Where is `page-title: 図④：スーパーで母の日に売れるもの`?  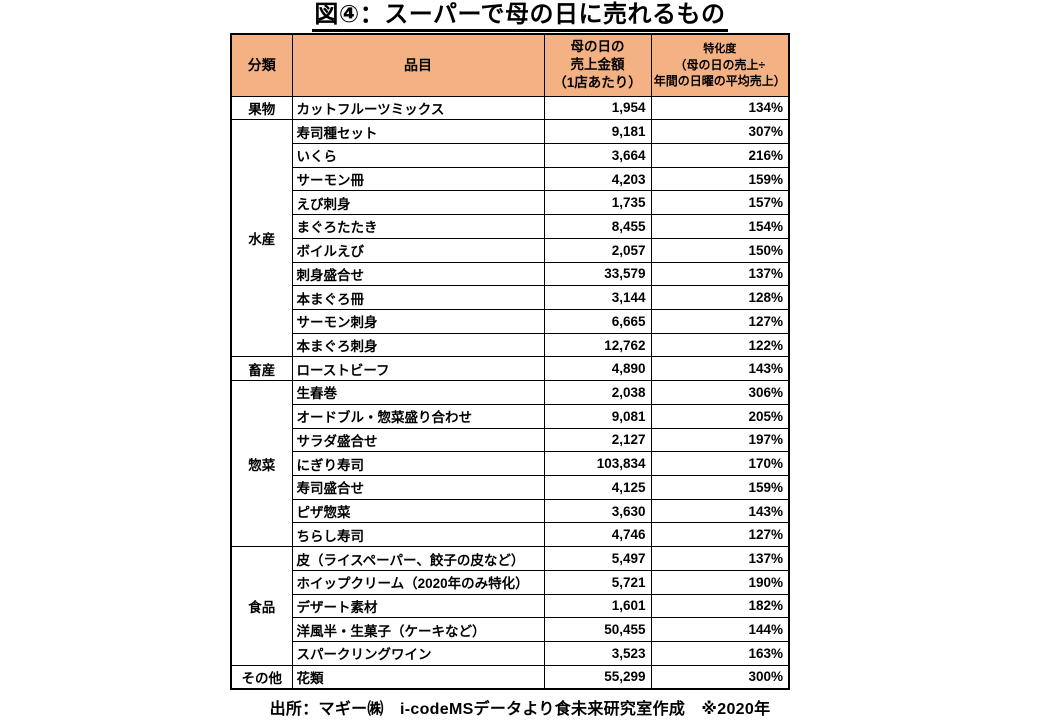 page-title: 図④：スーパーで母の日に売れるもの is located at coordinates (520, 16).